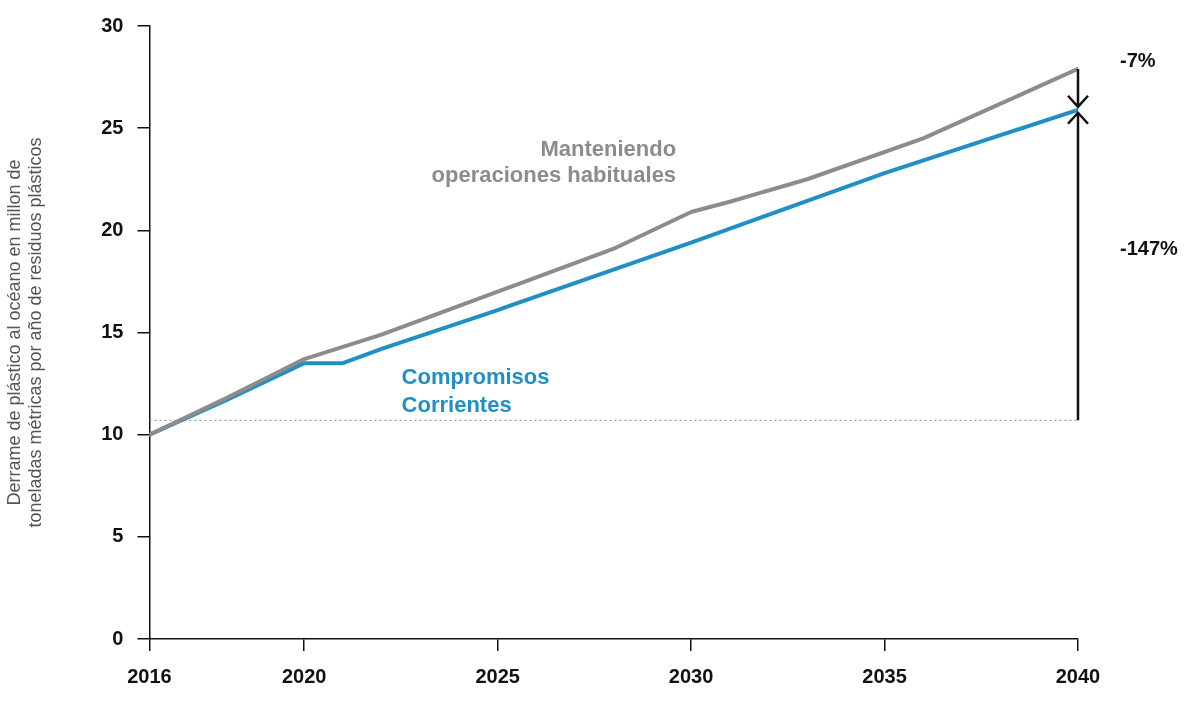 The height and width of the screenshot is (707, 1190). Describe the element at coordinates (149, 675) in the screenshot. I see `x-tick-label: 2016` at that location.